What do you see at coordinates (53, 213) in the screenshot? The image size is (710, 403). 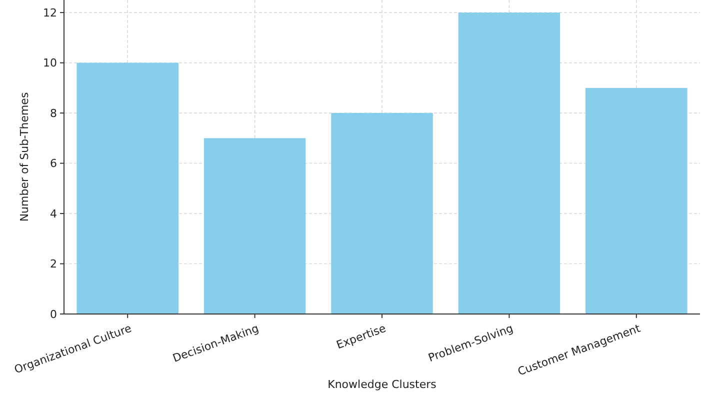 I see `y-tick-label: 4` at bounding box center [53, 213].